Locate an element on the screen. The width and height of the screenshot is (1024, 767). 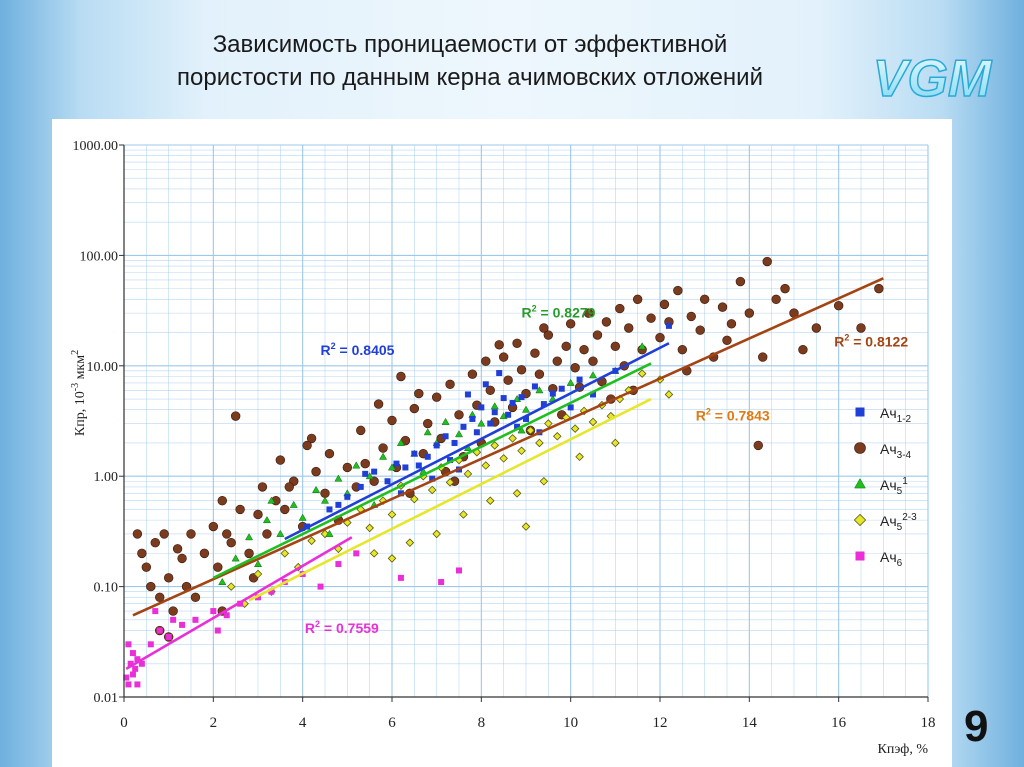
x-tick-label: 8 is located at coordinates (482, 723).